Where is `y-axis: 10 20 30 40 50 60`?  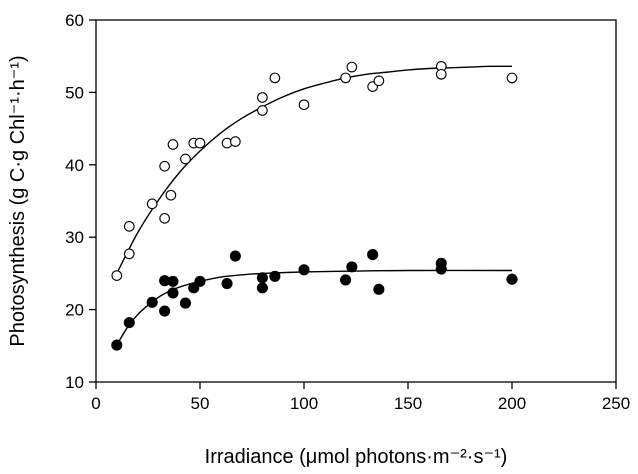
y-axis: 10 20 30 40 50 60 is located at coordinates (80, 201).